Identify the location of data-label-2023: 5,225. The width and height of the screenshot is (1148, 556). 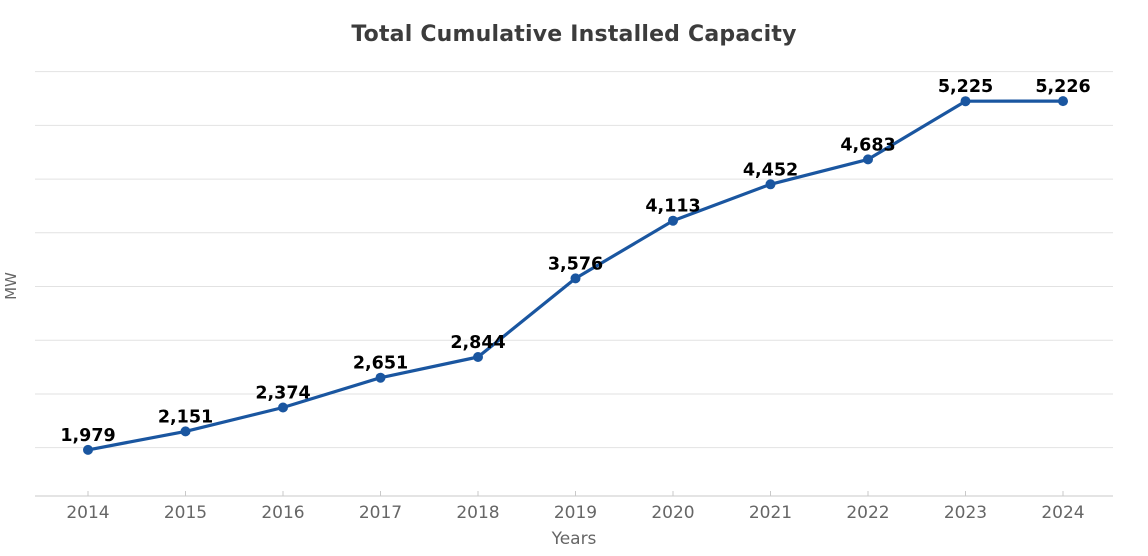
(965, 87).